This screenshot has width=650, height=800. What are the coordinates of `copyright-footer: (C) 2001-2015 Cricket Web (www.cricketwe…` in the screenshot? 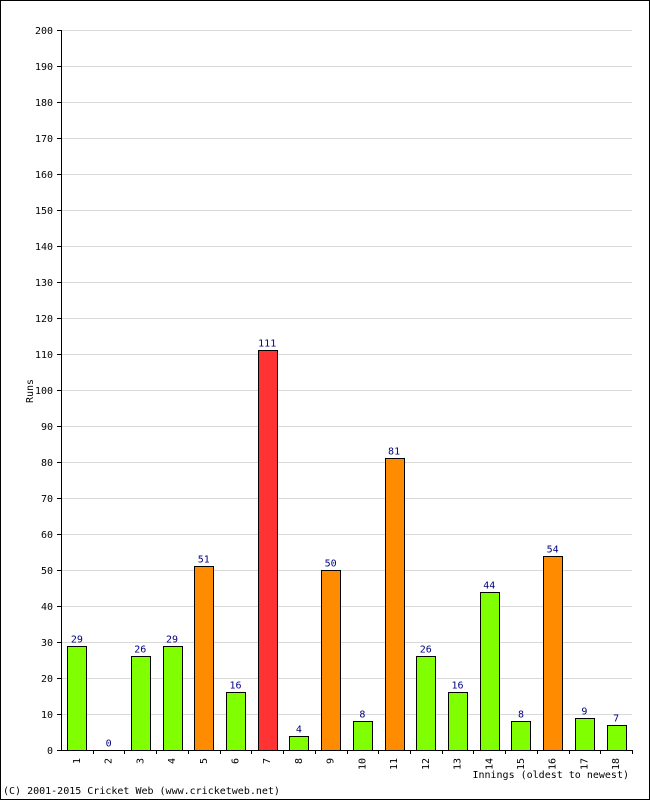 It's located at (141, 791).